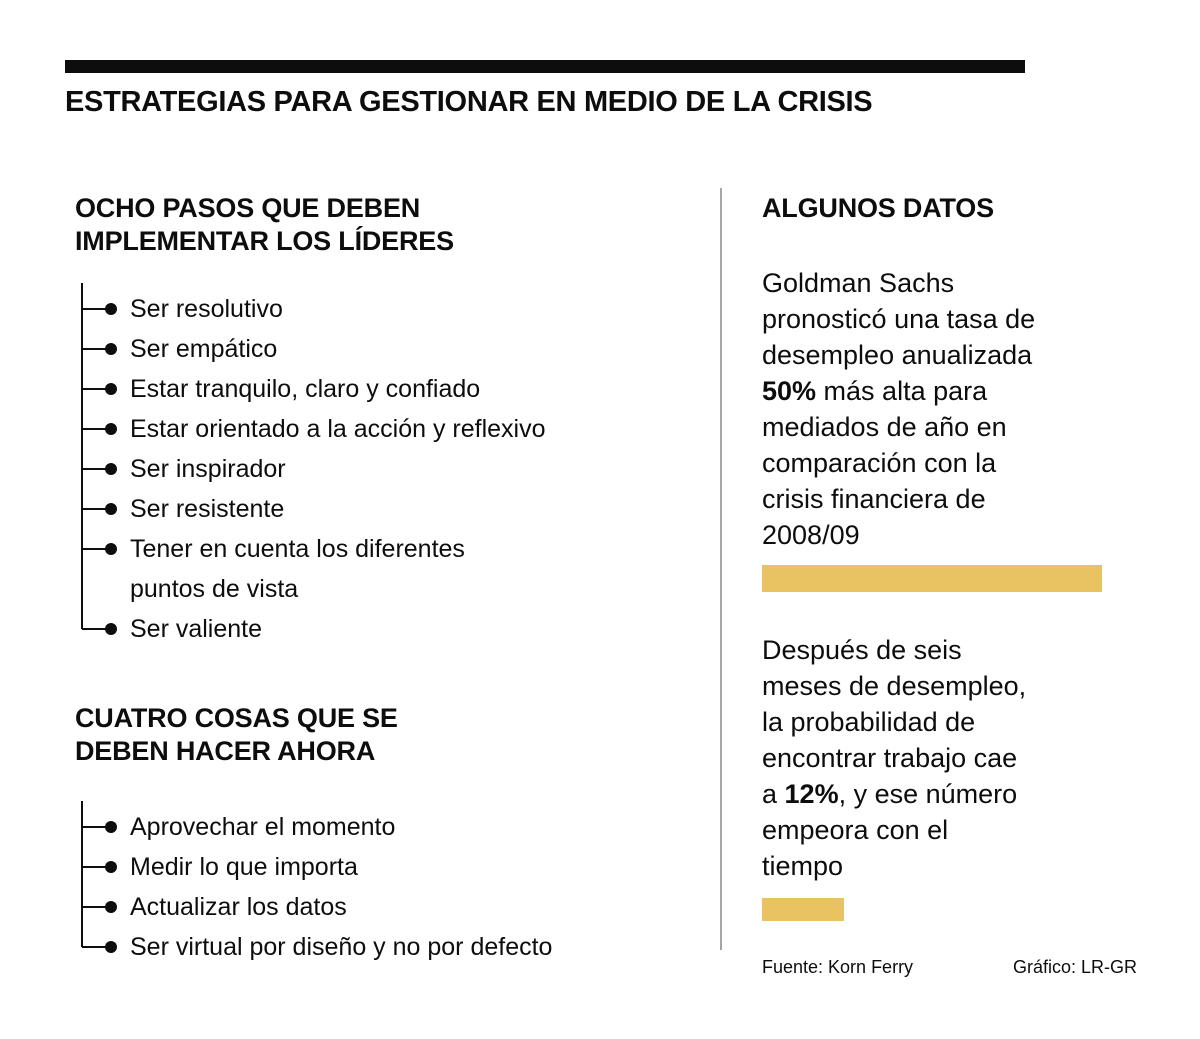  I want to click on list-item-text: Estar tranquilo, claro y confiado, so click(305, 389).